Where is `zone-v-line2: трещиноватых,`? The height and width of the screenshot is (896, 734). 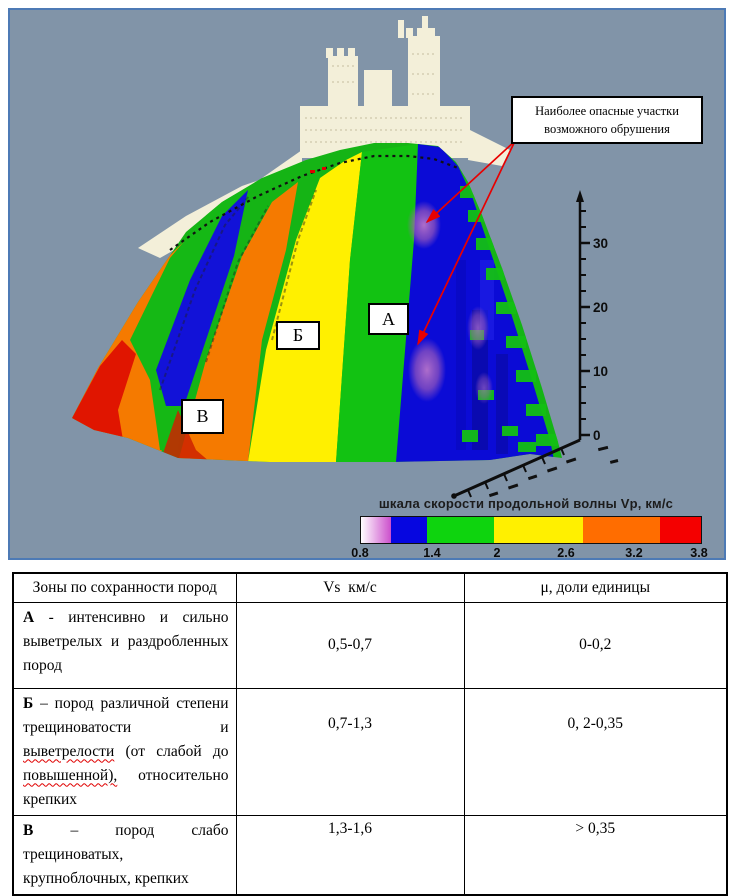 zone-v-line2: трещиноватых, is located at coordinates (73, 854).